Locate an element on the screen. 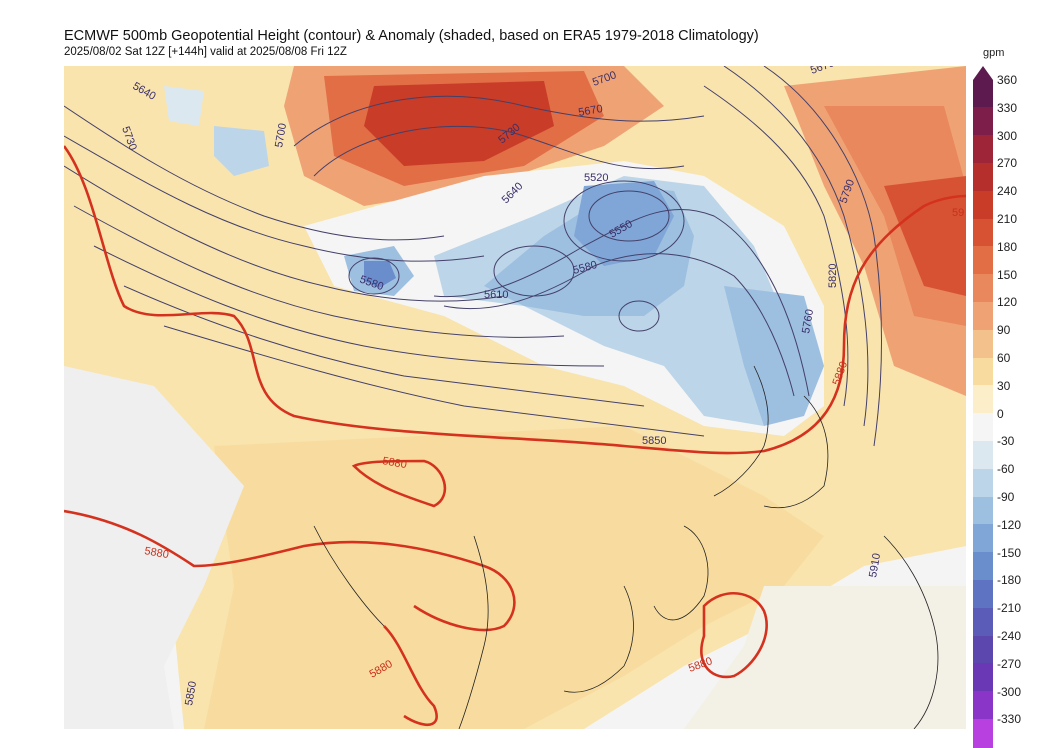 This screenshot has height=748, width=1052. colorbar-tick-label: 150 is located at coordinates (1007, 274).